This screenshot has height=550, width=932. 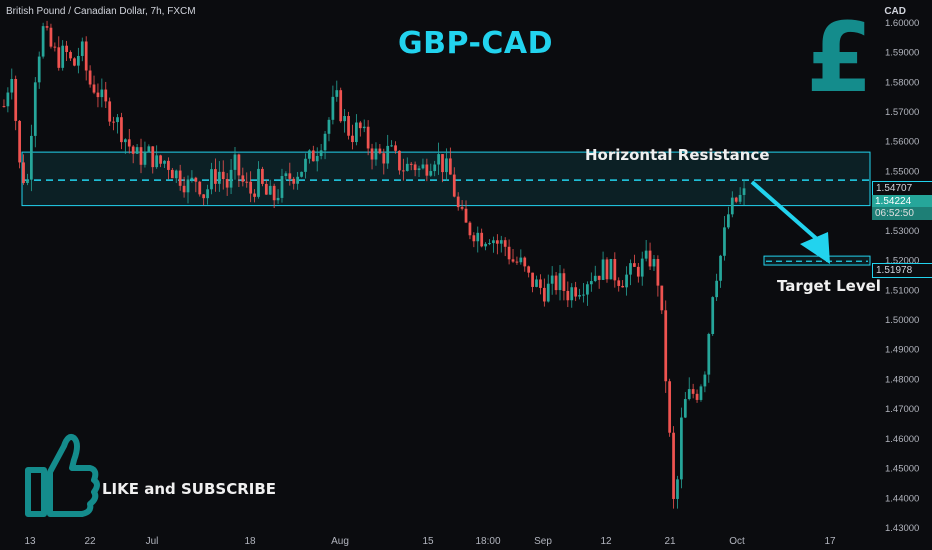 What do you see at coordinates (902, 112) in the screenshot?
I see `y-tick-label: 1.57000` at bounding box center [902, 112].